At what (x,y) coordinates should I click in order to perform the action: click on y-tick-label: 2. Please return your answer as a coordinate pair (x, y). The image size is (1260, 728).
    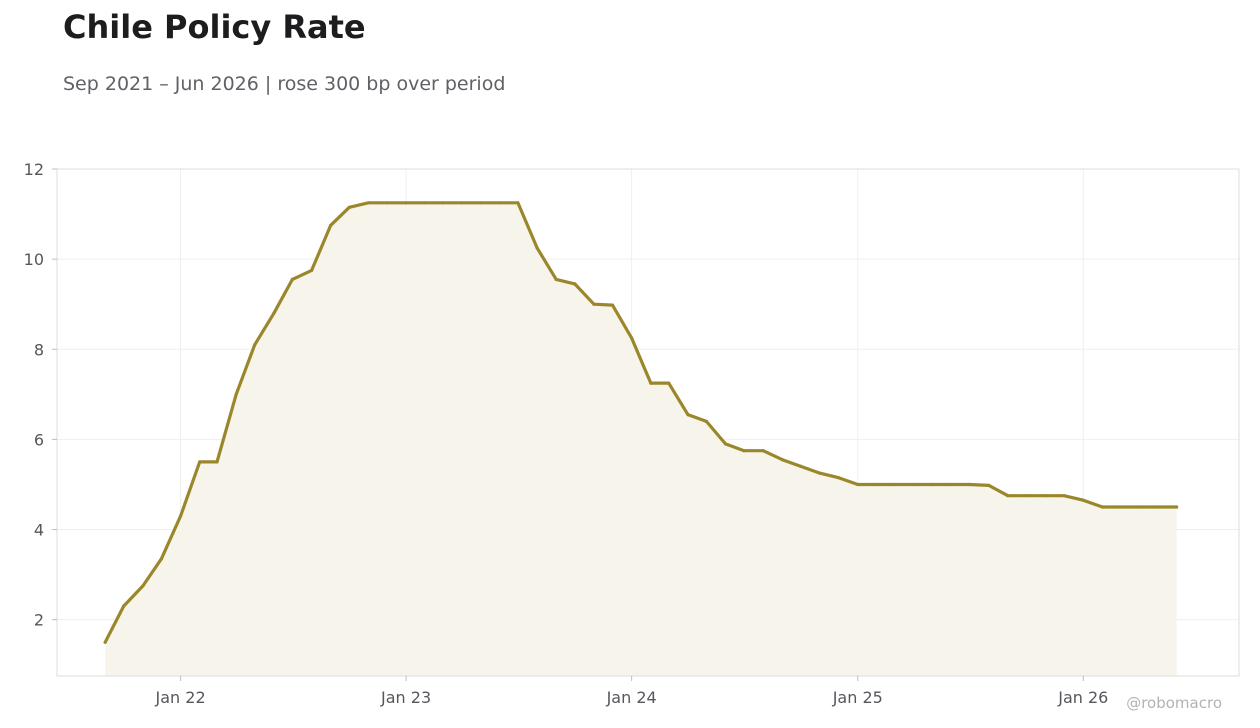
    Looking at the image, I should click on (39, 620).